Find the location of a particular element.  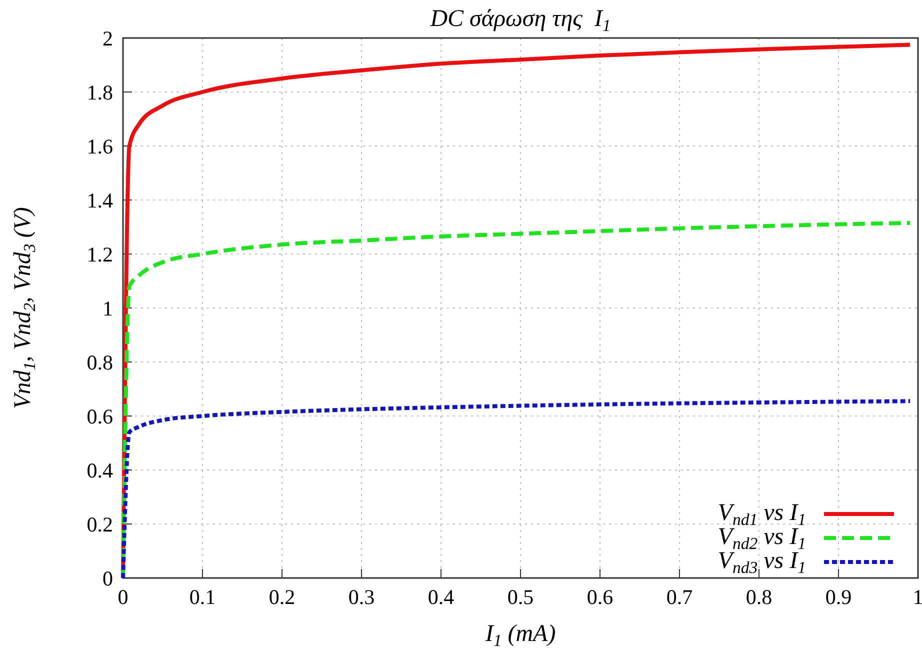

x-tick-label: 0 is located at coordinates (123, 597).